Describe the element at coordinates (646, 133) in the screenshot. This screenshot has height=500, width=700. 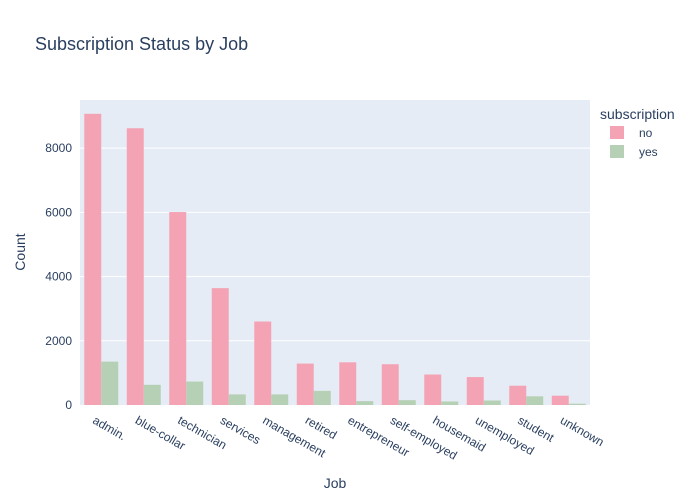
I see `legend-label-no: no` at that location.